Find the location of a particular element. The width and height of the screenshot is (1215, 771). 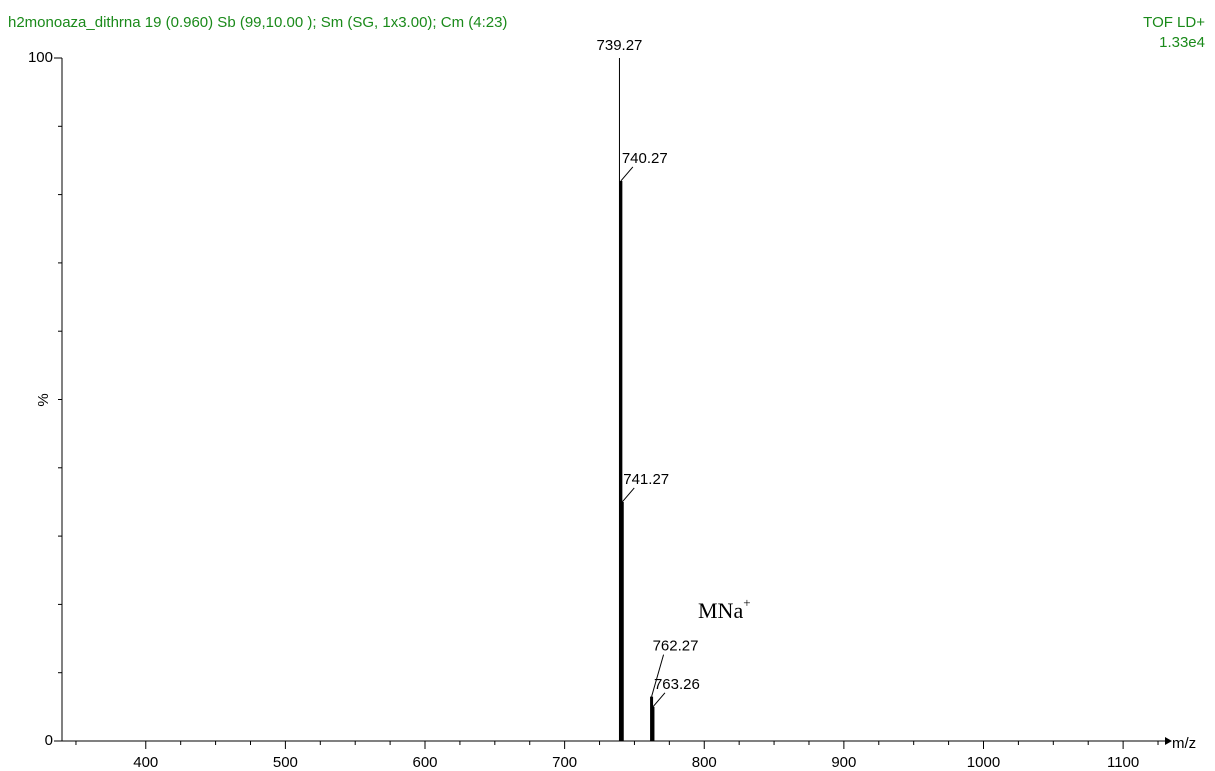

x-tick-label: 1000 is located at coordinates (983, 762).